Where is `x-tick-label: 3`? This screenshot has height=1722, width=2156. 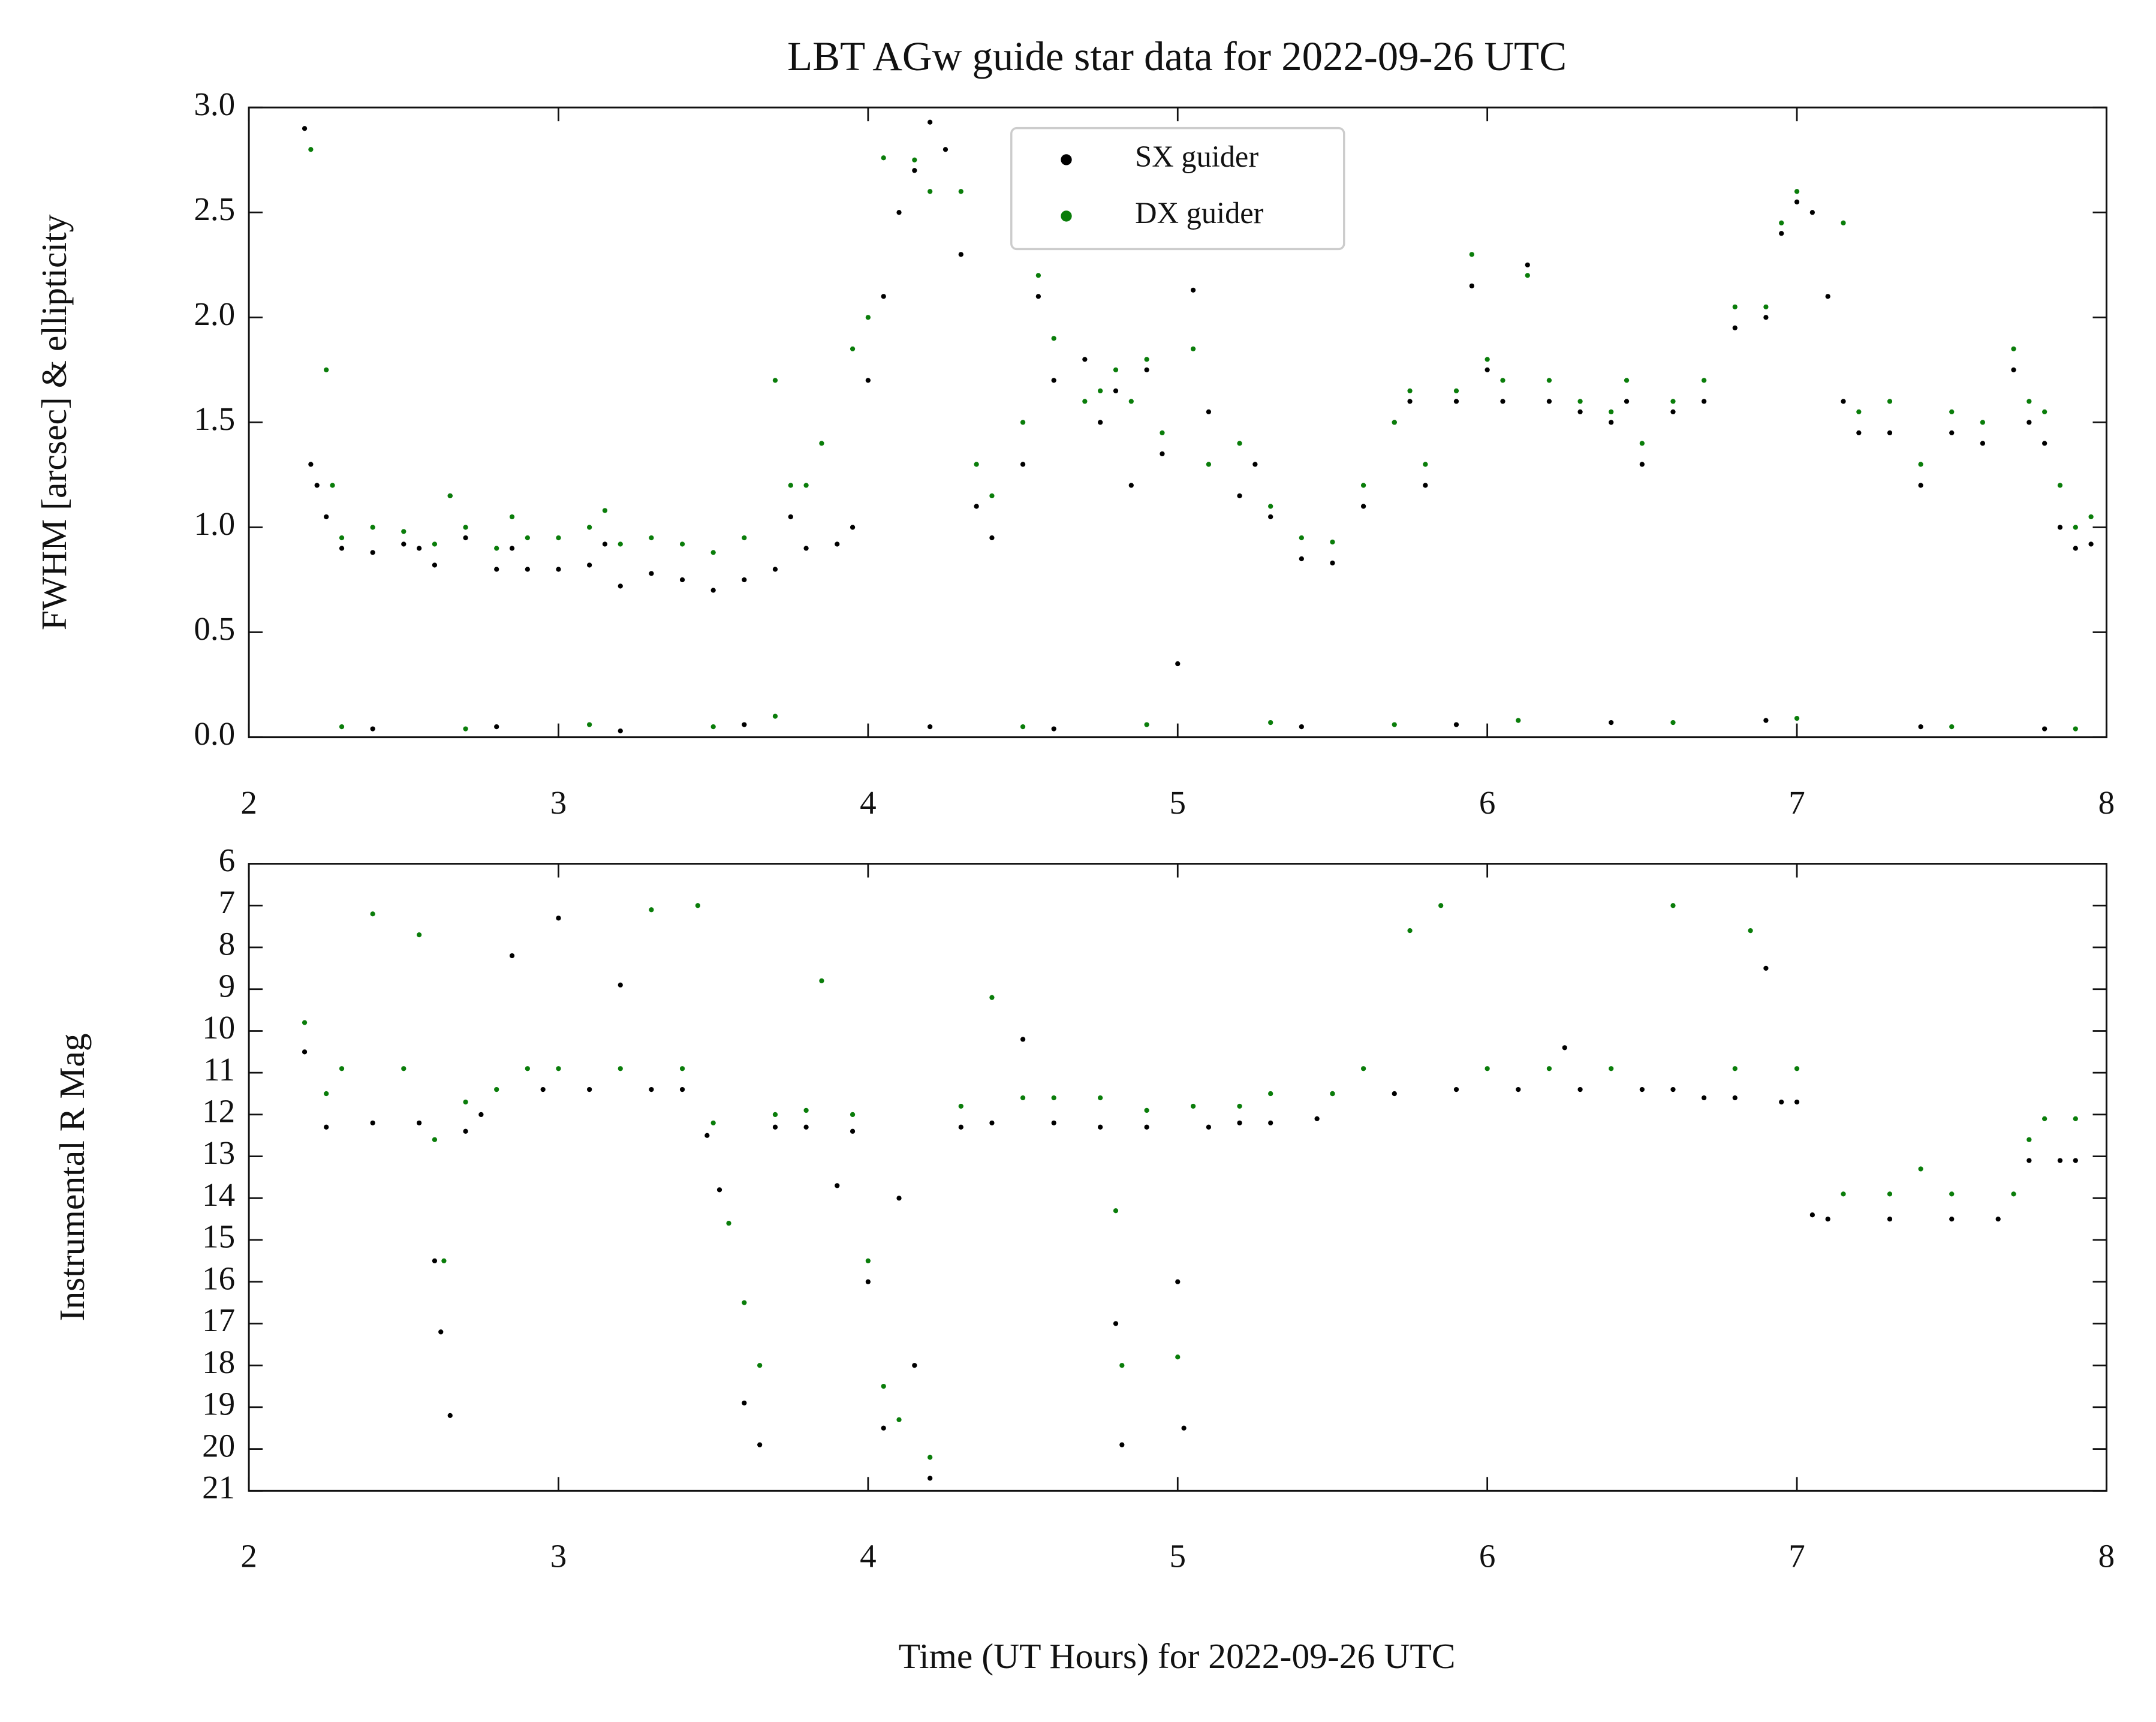
x-tick-label: 3 is located at coordinates (558, 1557).